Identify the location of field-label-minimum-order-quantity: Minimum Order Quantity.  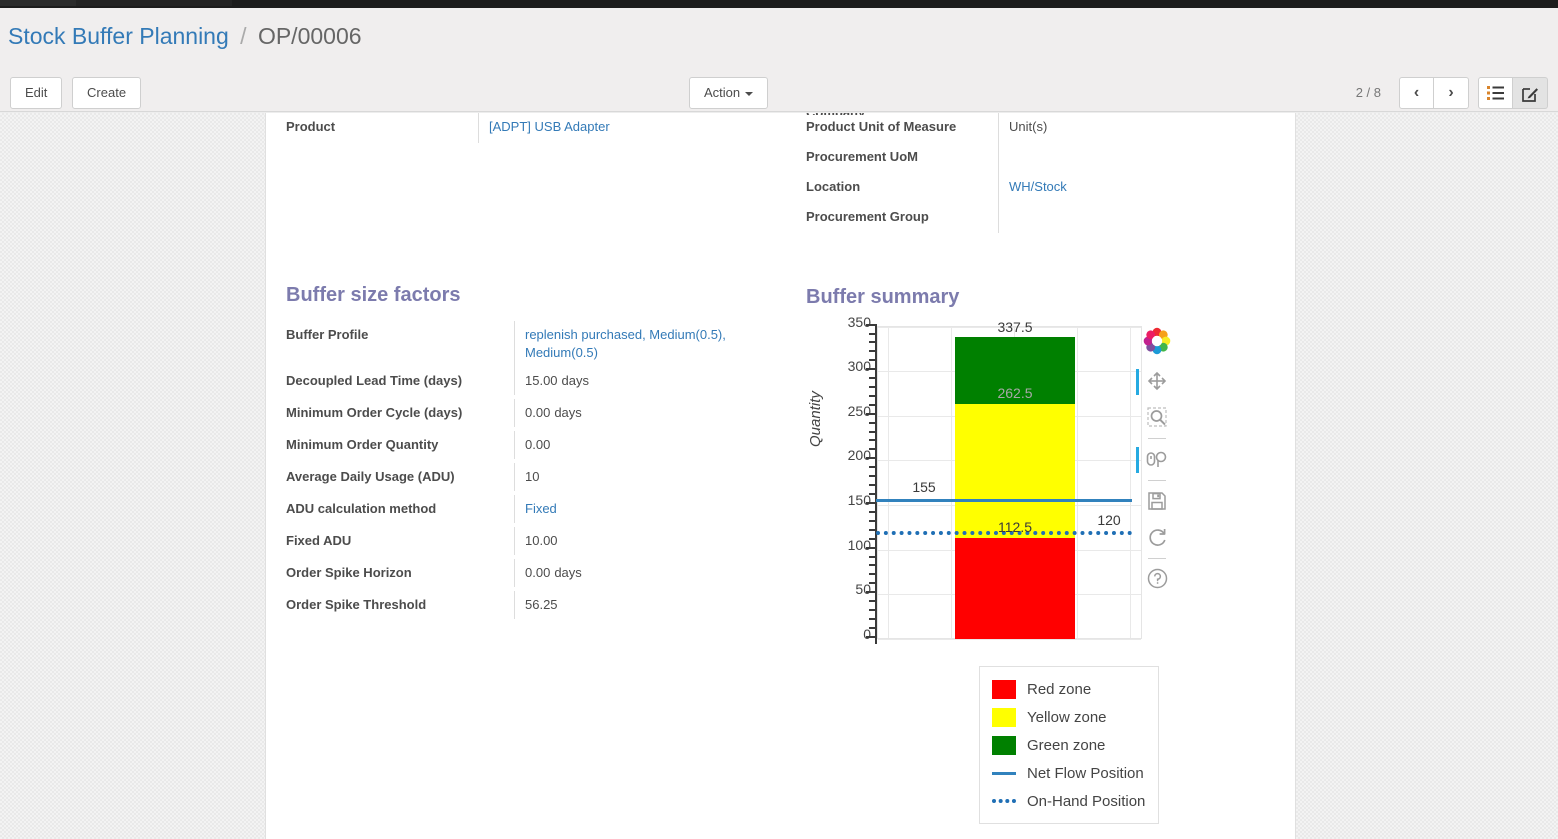
(362, 444).